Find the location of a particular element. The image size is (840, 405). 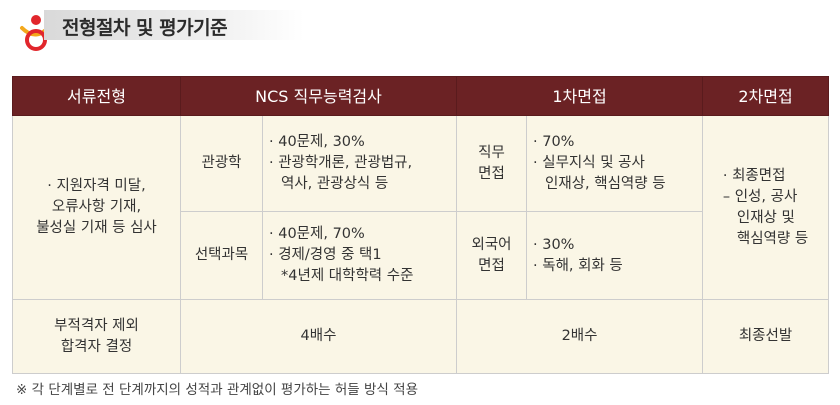

footnote: ※ 각 단계별로 전 단계까지의 성적과 관계없이 평가하는 허들 방식 적용 is located at coordinates (217, 390).